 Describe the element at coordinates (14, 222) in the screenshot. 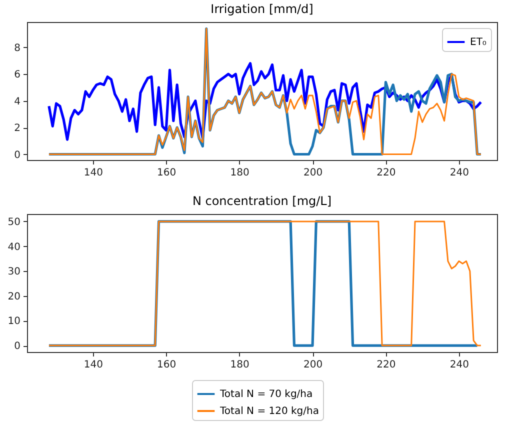

I see `y-tick-label: 50` at that location.